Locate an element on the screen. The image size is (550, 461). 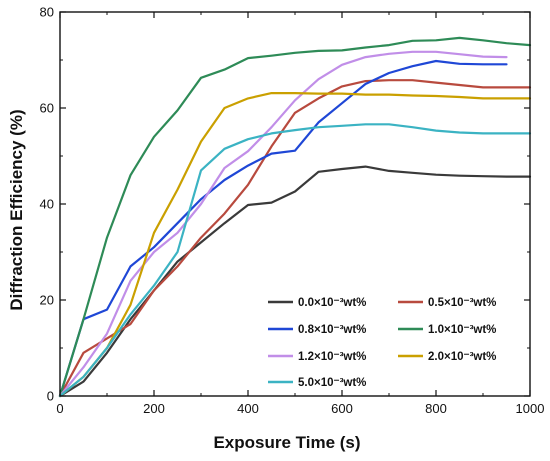
legend-label-0: 0.0×10⁻³wt% is located at coordinates (332, 303).